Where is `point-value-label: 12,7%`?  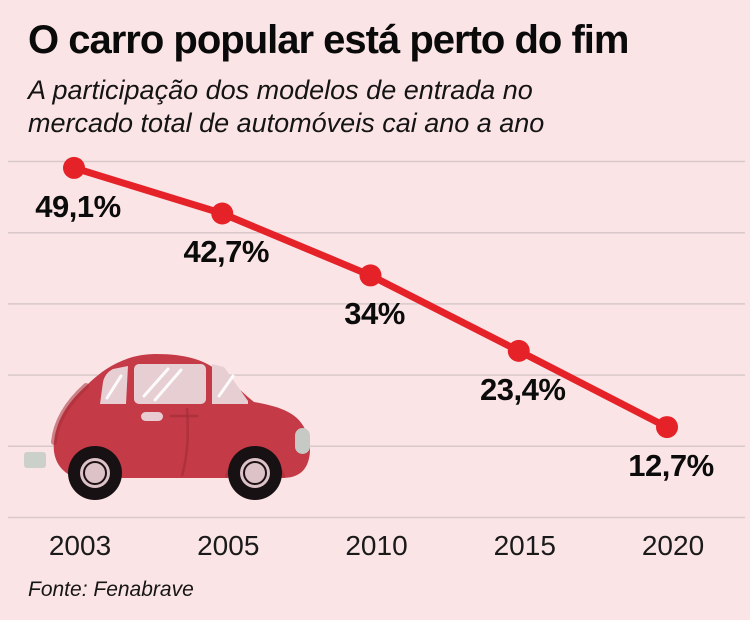
point-value-label: 12,7% is located at coordinates (671, 466).